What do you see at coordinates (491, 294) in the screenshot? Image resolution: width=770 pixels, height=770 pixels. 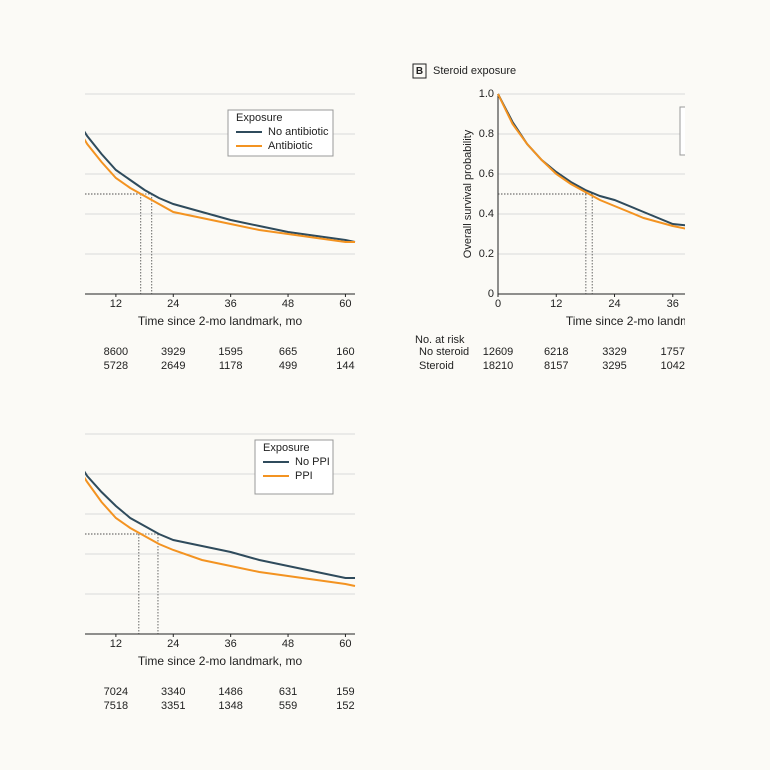 I see `y-tick-label: 0` at bounding box center [491, 294].